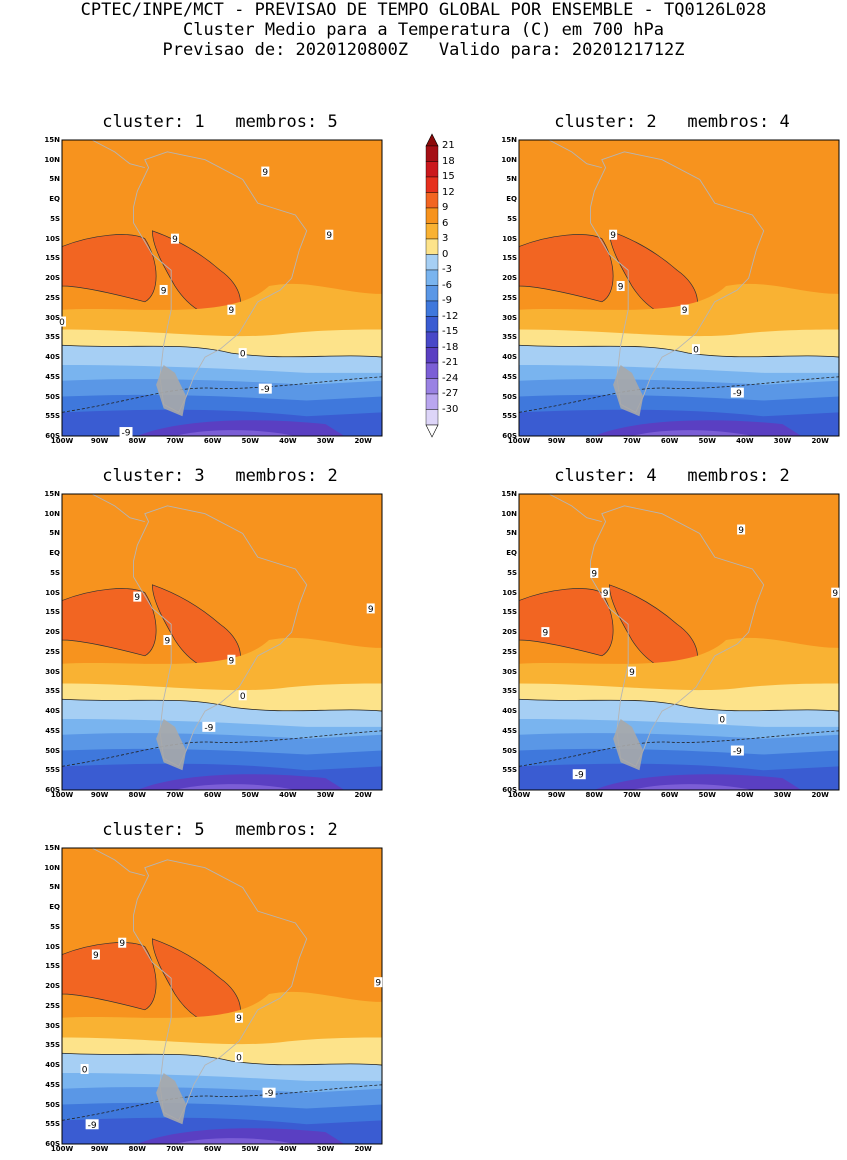 The image size is (847, 1160). I want to click on colorbar-label: -6, so click(447, 285).